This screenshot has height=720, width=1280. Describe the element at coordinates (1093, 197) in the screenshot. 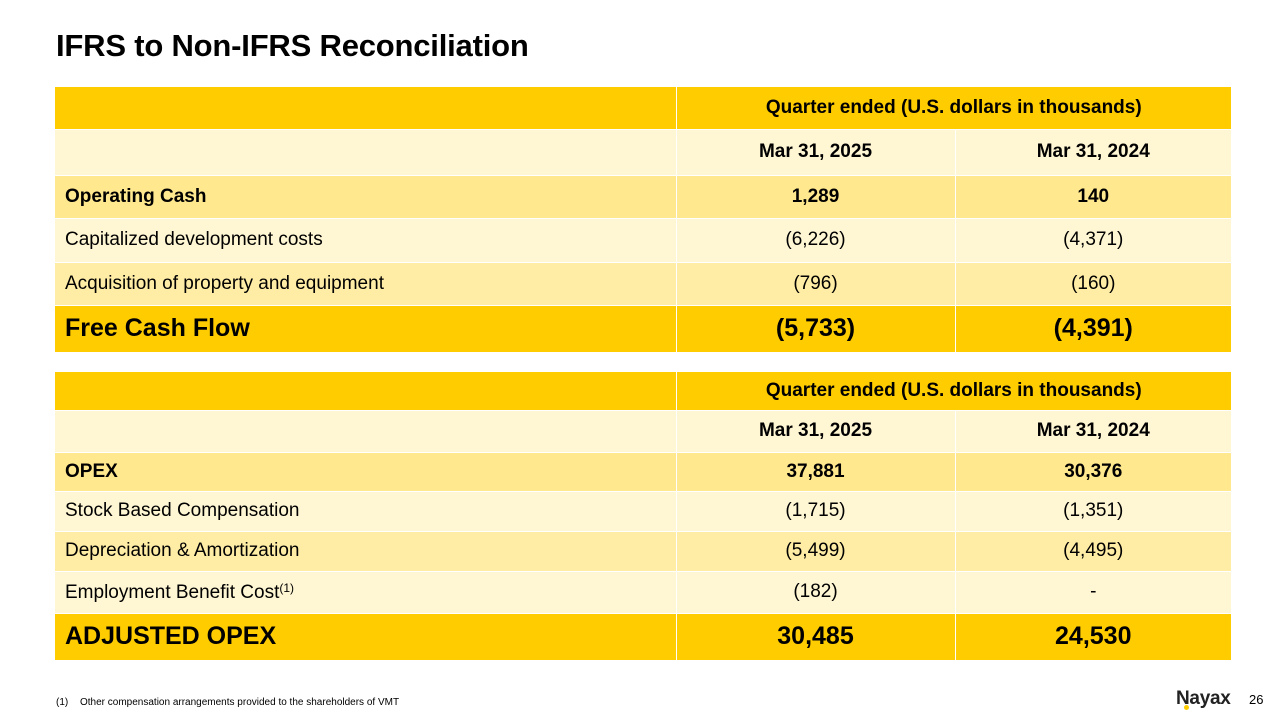

I see `row-value-2024: 140` at that location.